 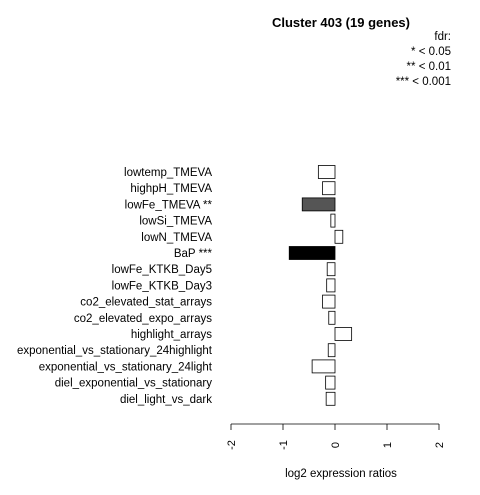 What do you see at coordinates (440, 445) in the screenshot?
I see `x-tick-label-4: 2` at bounding box center [440, 445].